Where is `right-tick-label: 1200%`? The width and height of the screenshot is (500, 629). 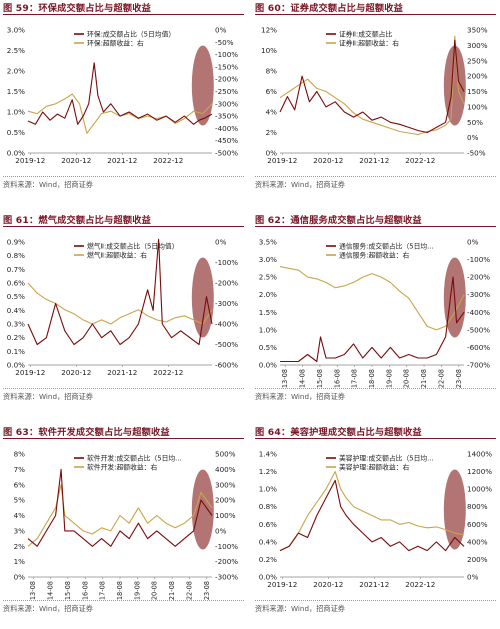 right-tick-label: 1200% is located at coordinates (479, 471).